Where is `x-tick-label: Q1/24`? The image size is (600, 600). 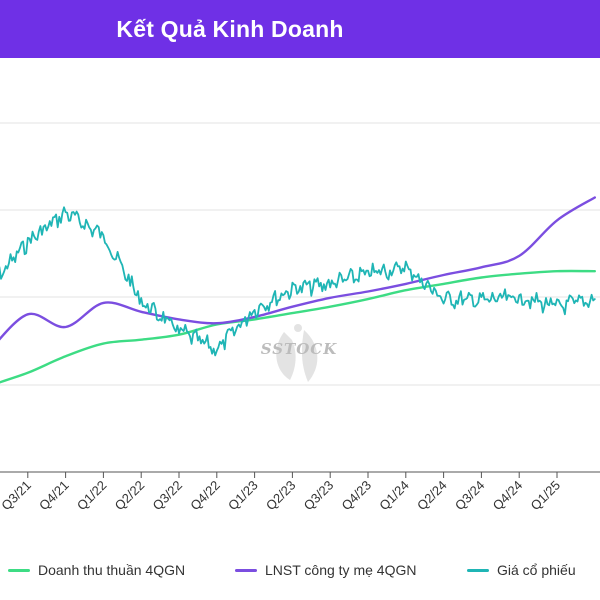 x-tick-label: Q1/24 is located at coordinates (394, 496).